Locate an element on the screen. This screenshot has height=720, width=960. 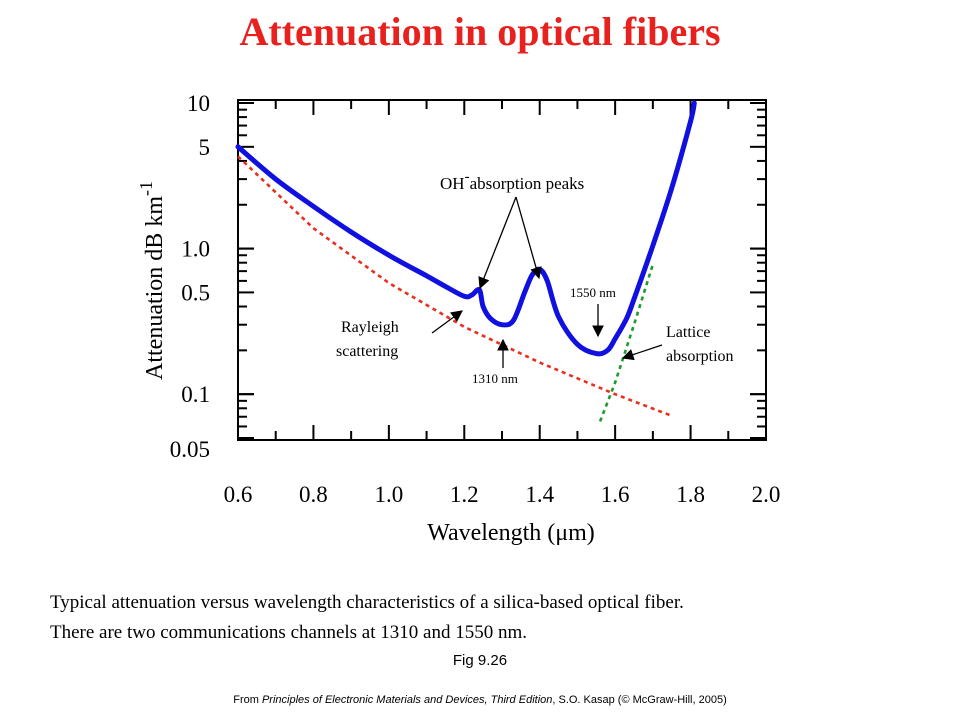
lattice-arrow is located at coordinates (642, 352).